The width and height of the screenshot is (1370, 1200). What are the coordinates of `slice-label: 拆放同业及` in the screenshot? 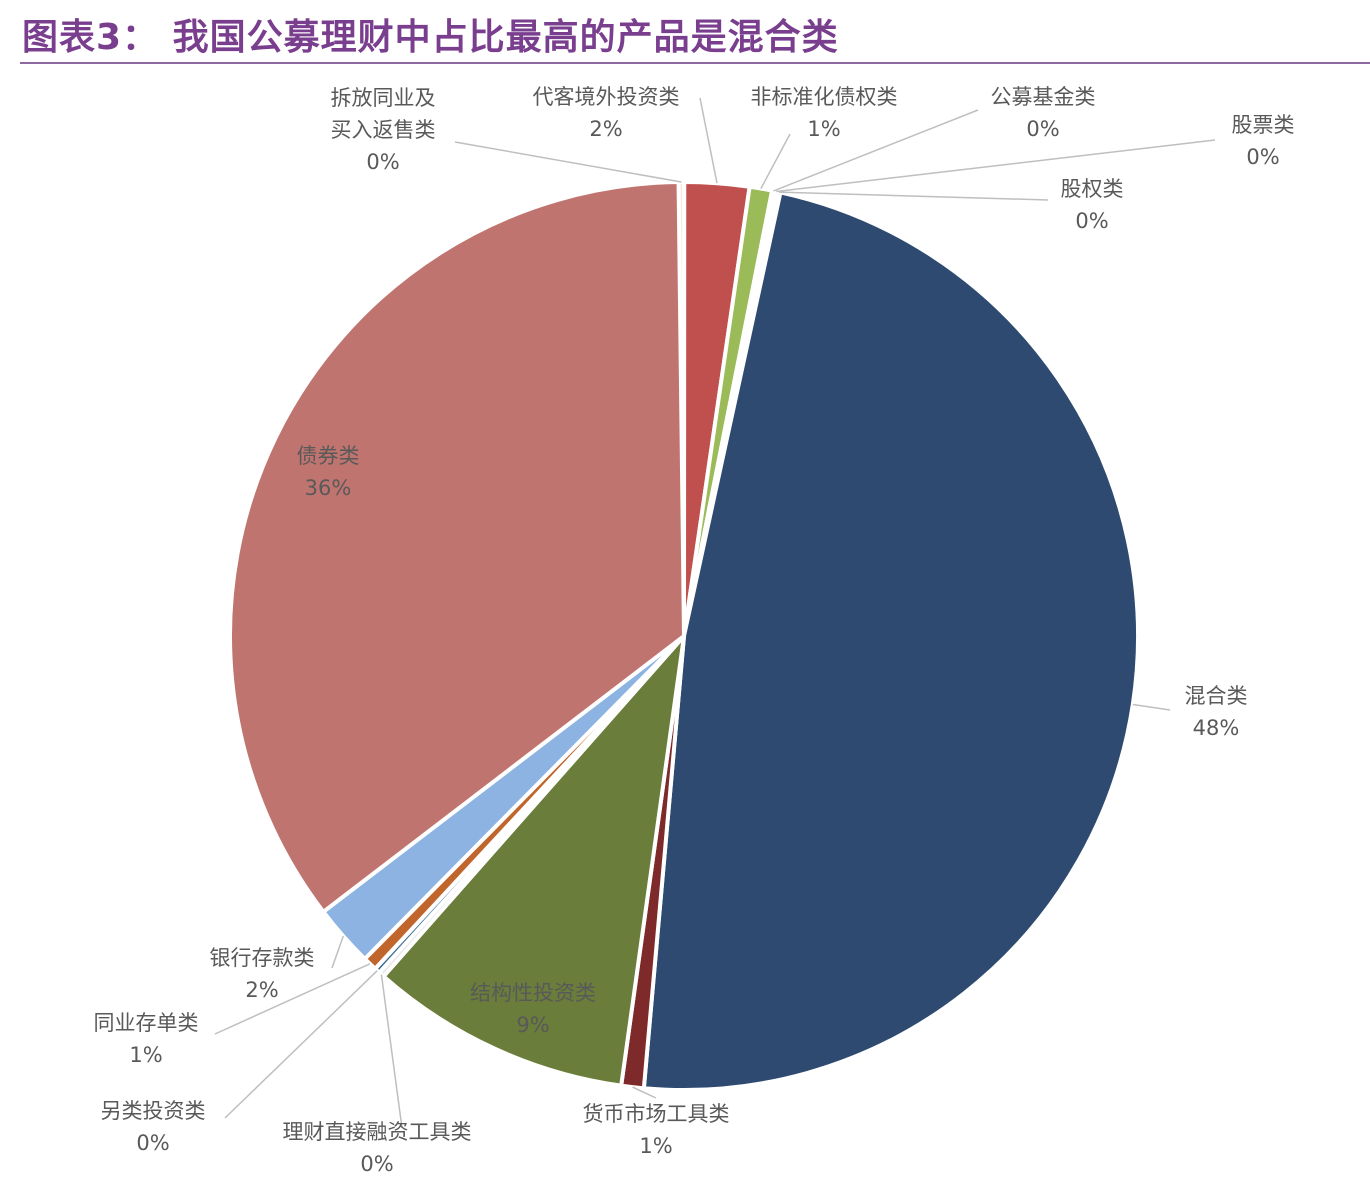 It's located at (383, 98).